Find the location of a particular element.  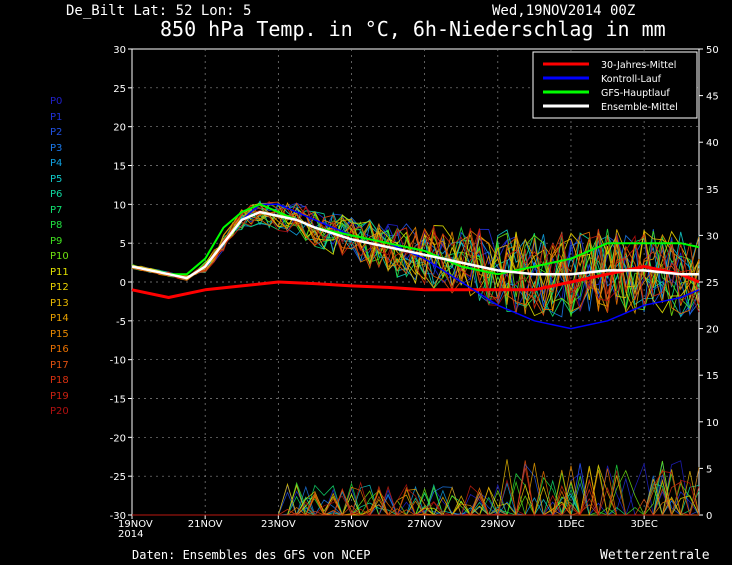

x-tick-label: 1DEC is located at coordinates (570, 524).